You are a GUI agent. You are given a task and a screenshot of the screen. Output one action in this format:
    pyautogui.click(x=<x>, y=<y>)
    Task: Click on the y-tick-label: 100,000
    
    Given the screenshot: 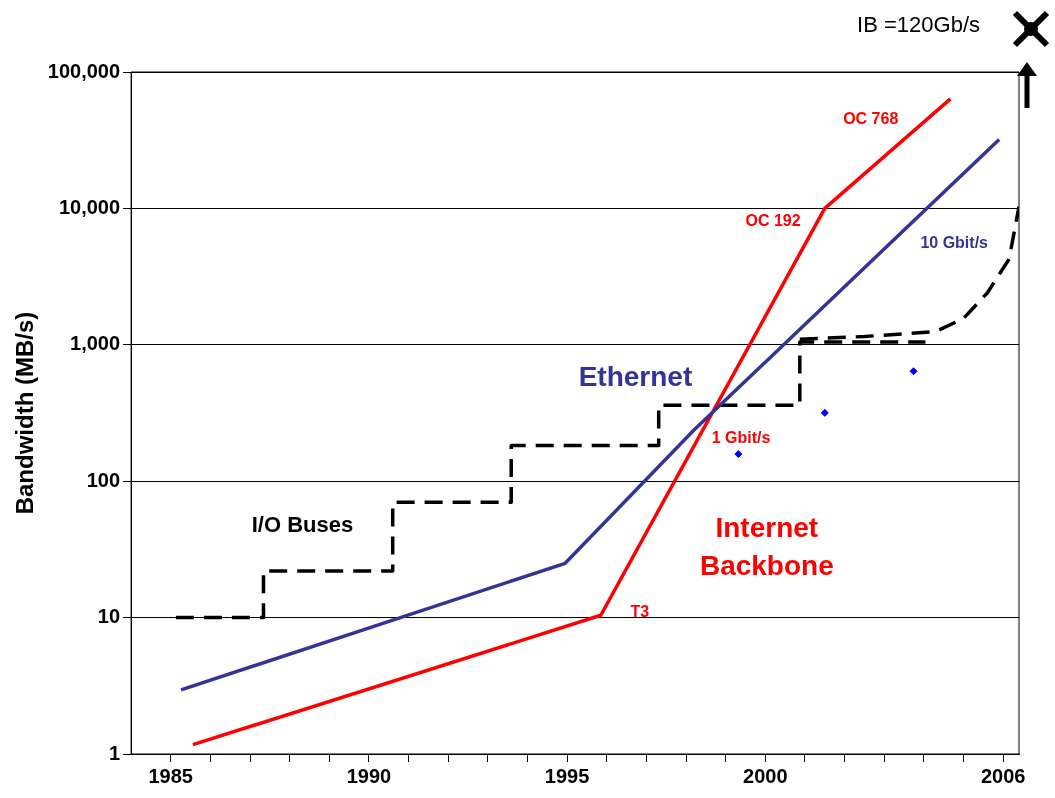 What is the action you would take?
    pyautogui.click(x=84, y=70)
    